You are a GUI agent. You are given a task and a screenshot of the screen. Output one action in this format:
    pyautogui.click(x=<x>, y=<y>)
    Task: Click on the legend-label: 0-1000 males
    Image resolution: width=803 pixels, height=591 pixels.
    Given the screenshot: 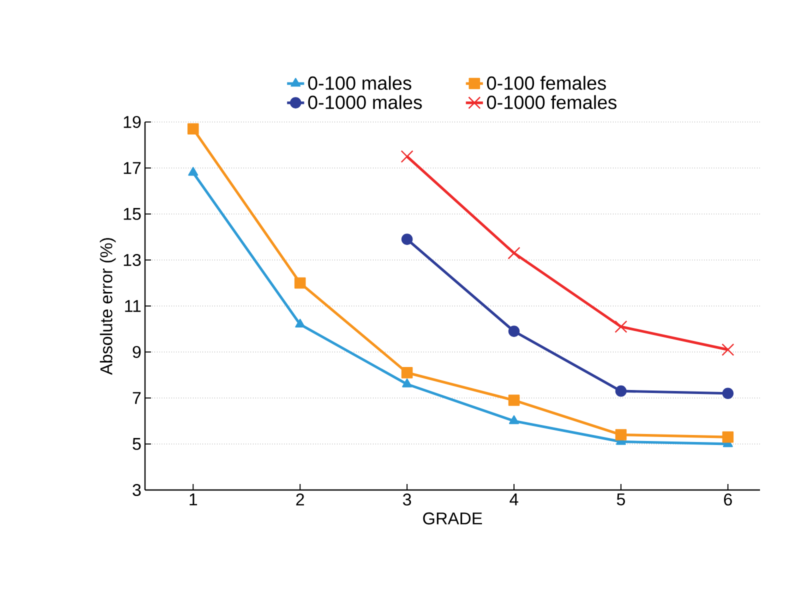 What is the action you would take?
    pyautogui.click(x=365, y=102)
    